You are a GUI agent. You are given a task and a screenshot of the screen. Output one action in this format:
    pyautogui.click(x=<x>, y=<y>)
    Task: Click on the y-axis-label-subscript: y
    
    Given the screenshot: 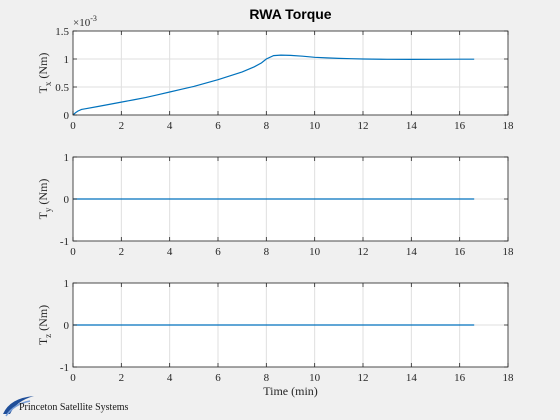 What is the action you would take?
    pyautogui.click(x=48, y=209)
    